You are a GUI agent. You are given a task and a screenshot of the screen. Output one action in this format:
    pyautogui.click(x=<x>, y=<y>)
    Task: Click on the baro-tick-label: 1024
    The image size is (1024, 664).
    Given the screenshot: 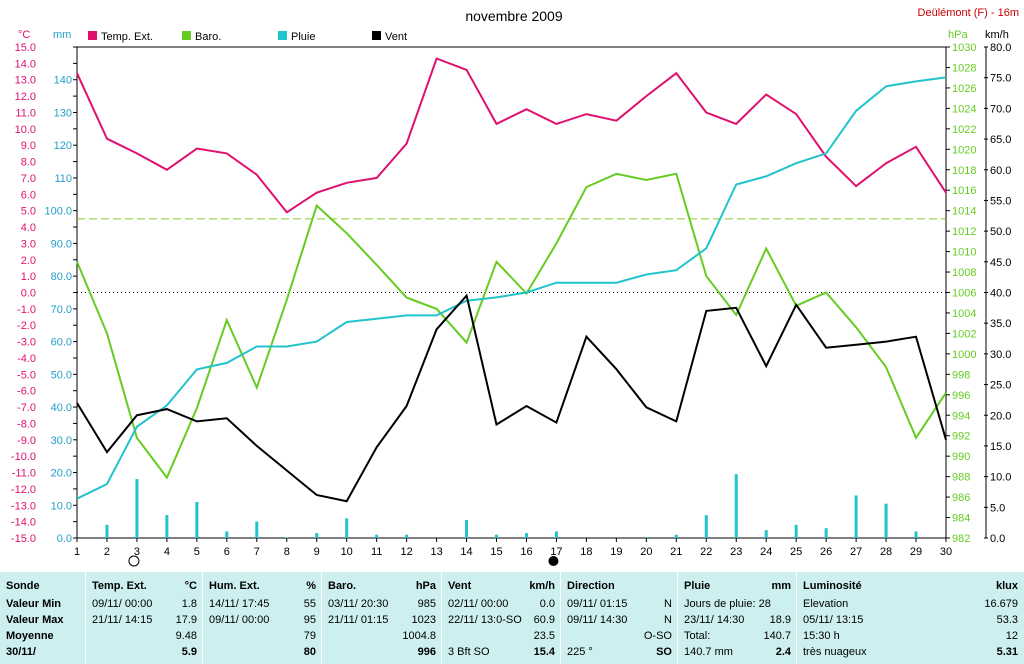 What is the action you would take?
    pyautogui.click(x=964, y=109)
    